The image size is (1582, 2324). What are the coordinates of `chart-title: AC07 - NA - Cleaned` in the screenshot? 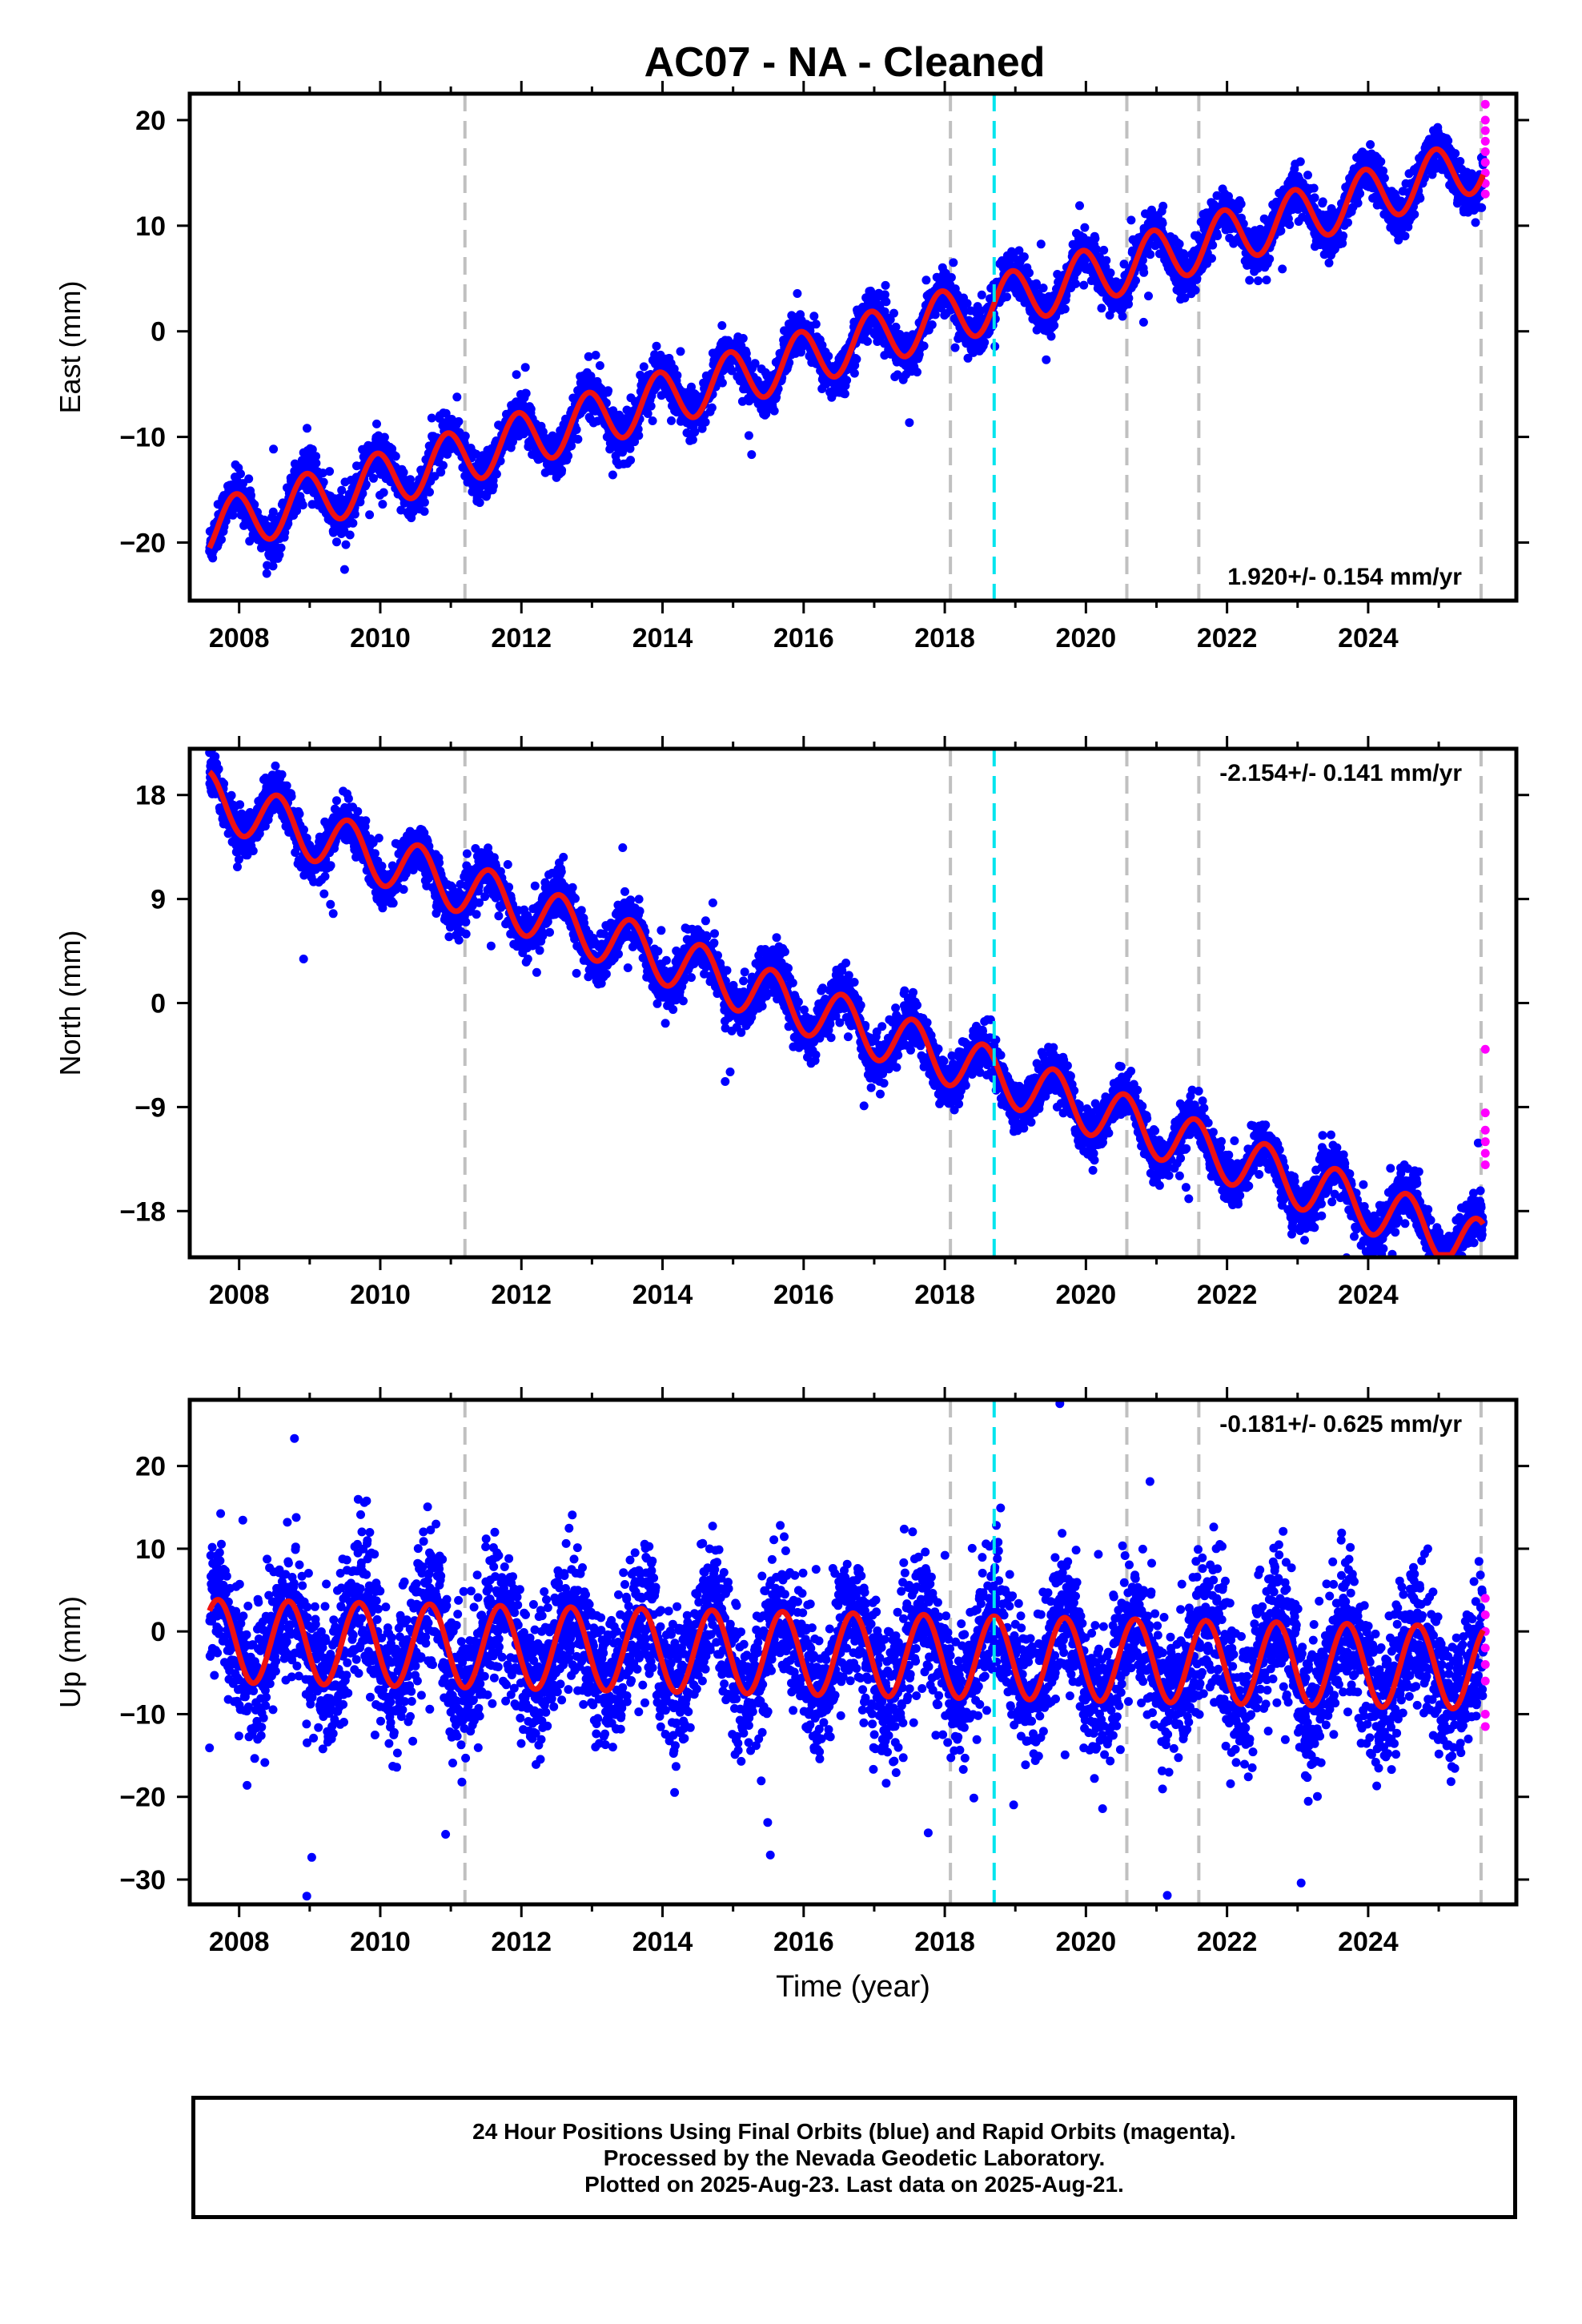 It's located at (845, 62).